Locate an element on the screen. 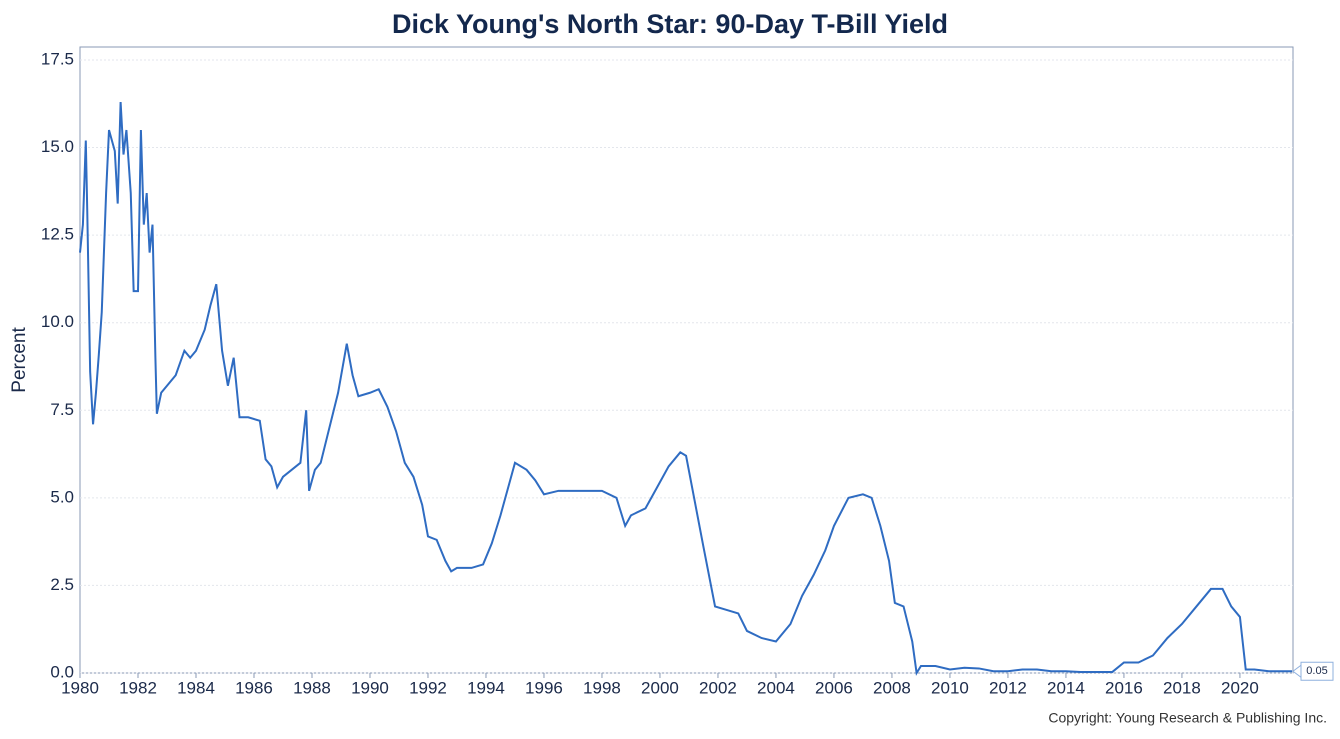  x-tick-label: 1996 is located at coordinates (544, 687).